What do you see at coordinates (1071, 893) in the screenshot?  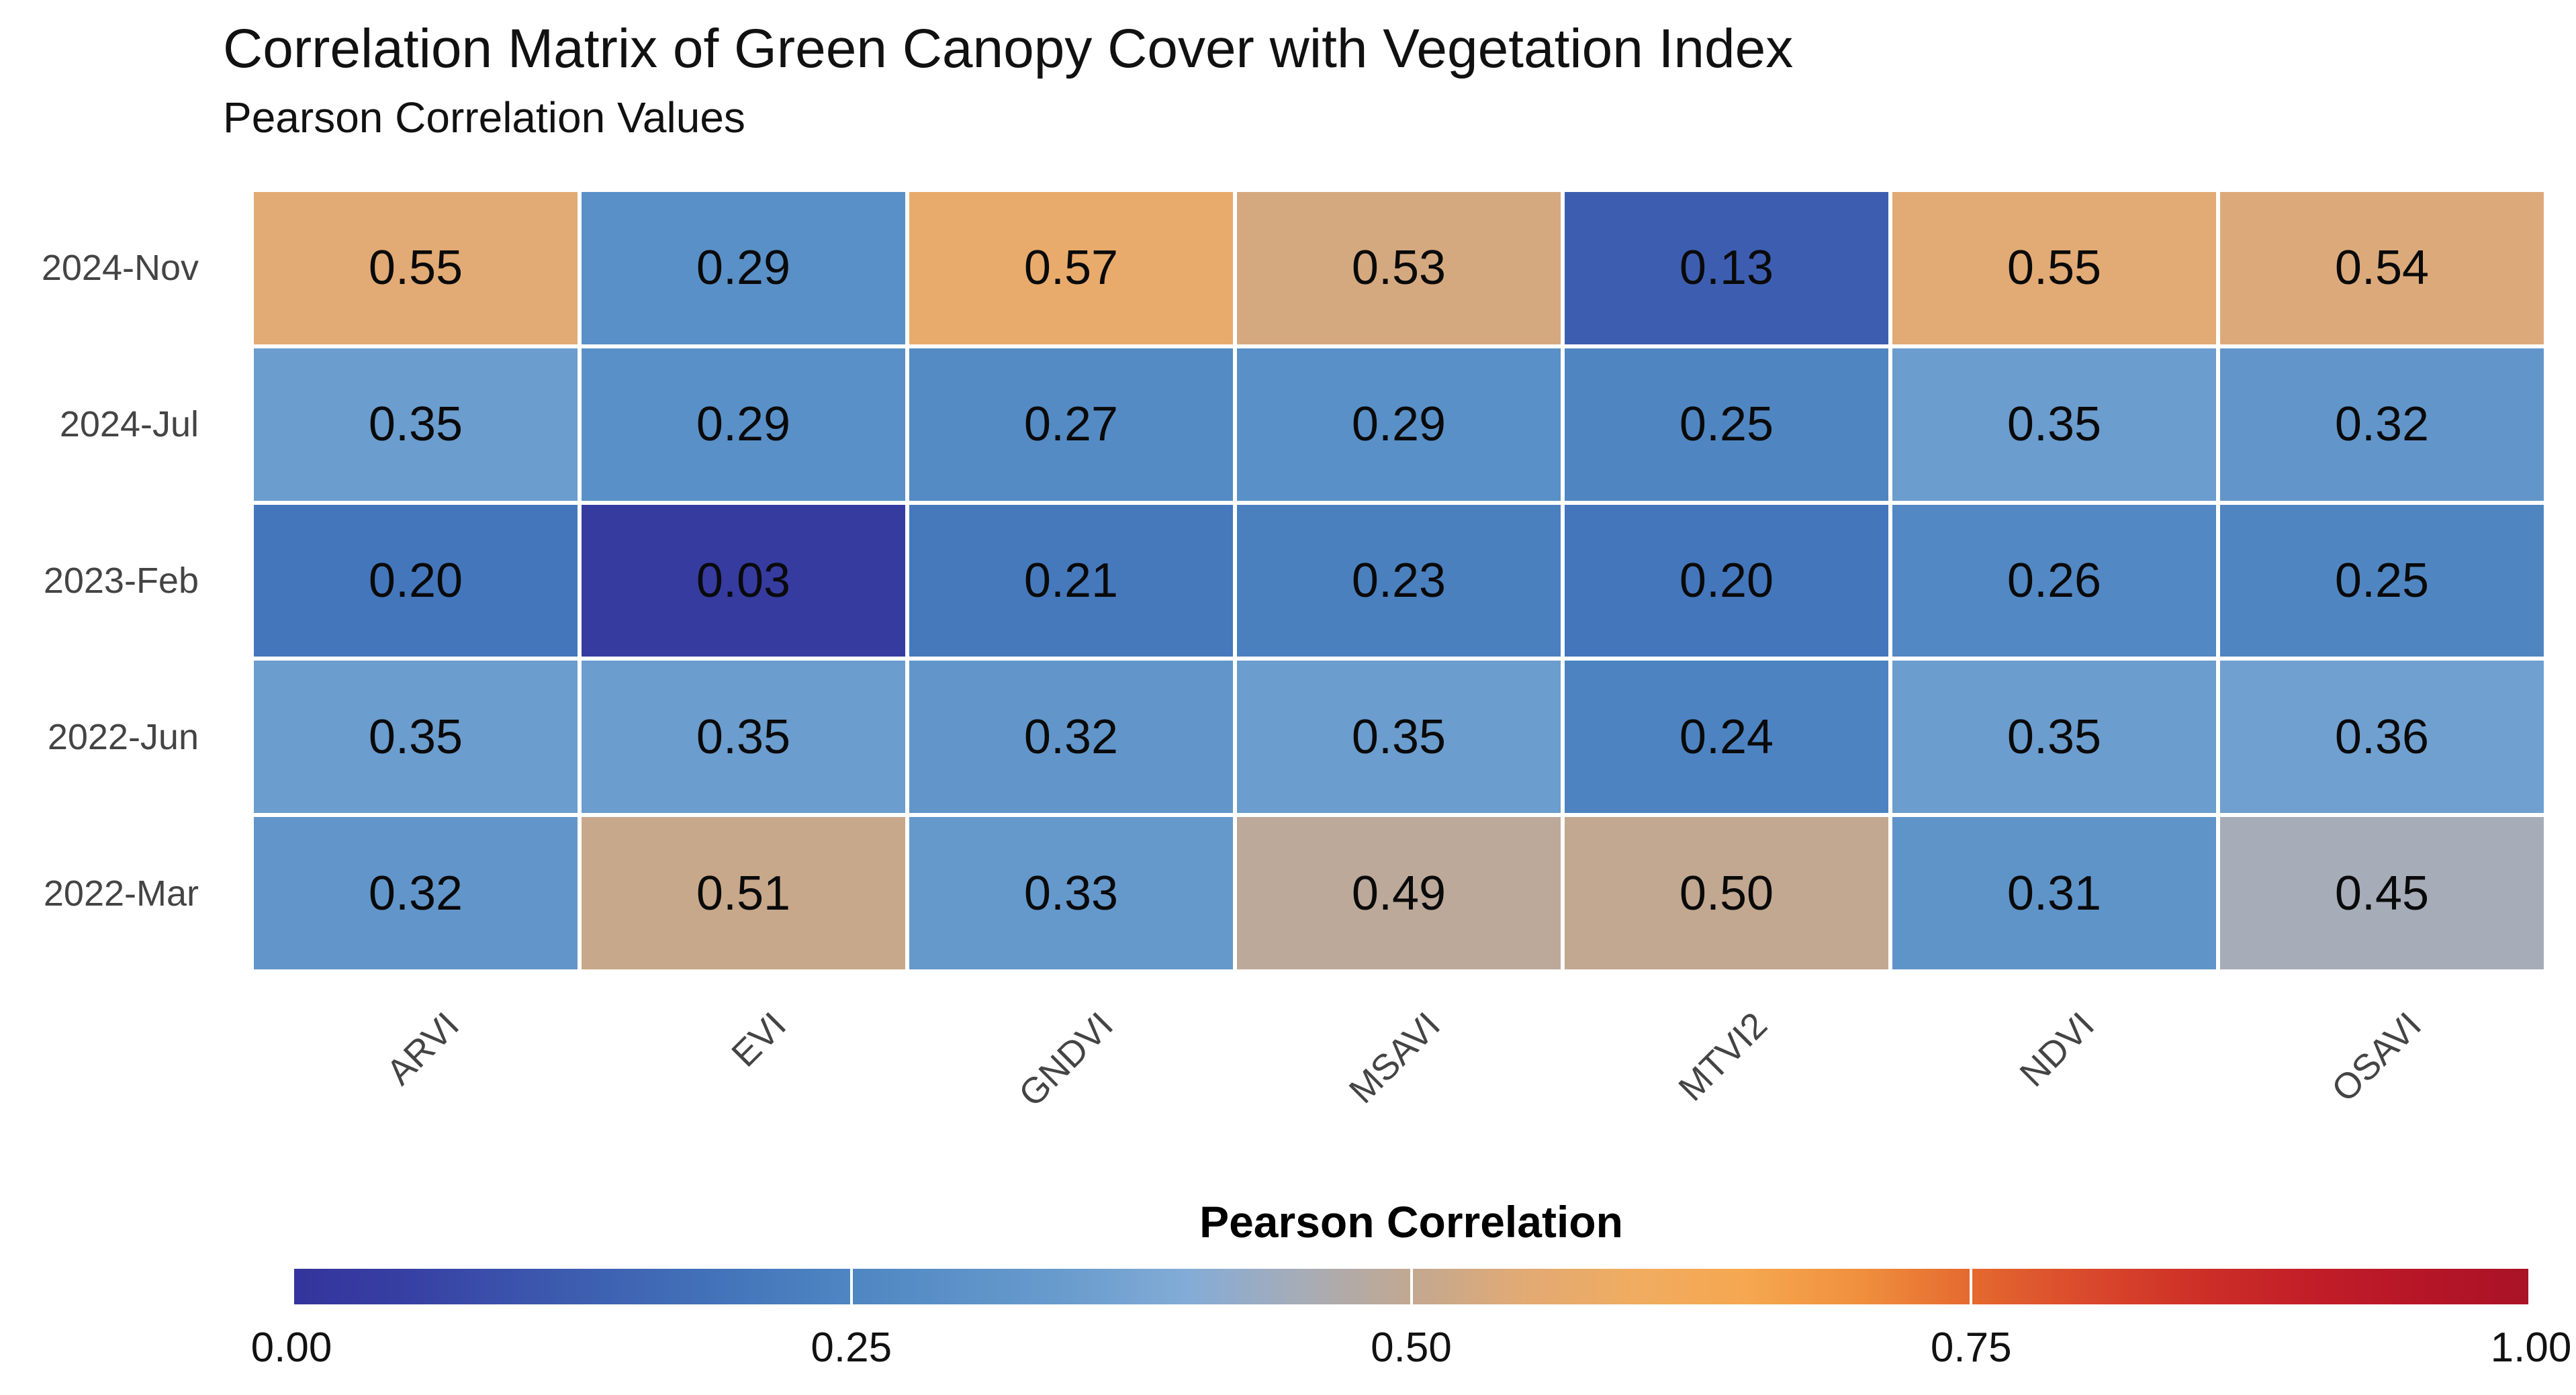 I see `heatmap-cell: 0.33` at bounding box center [1071, 893].